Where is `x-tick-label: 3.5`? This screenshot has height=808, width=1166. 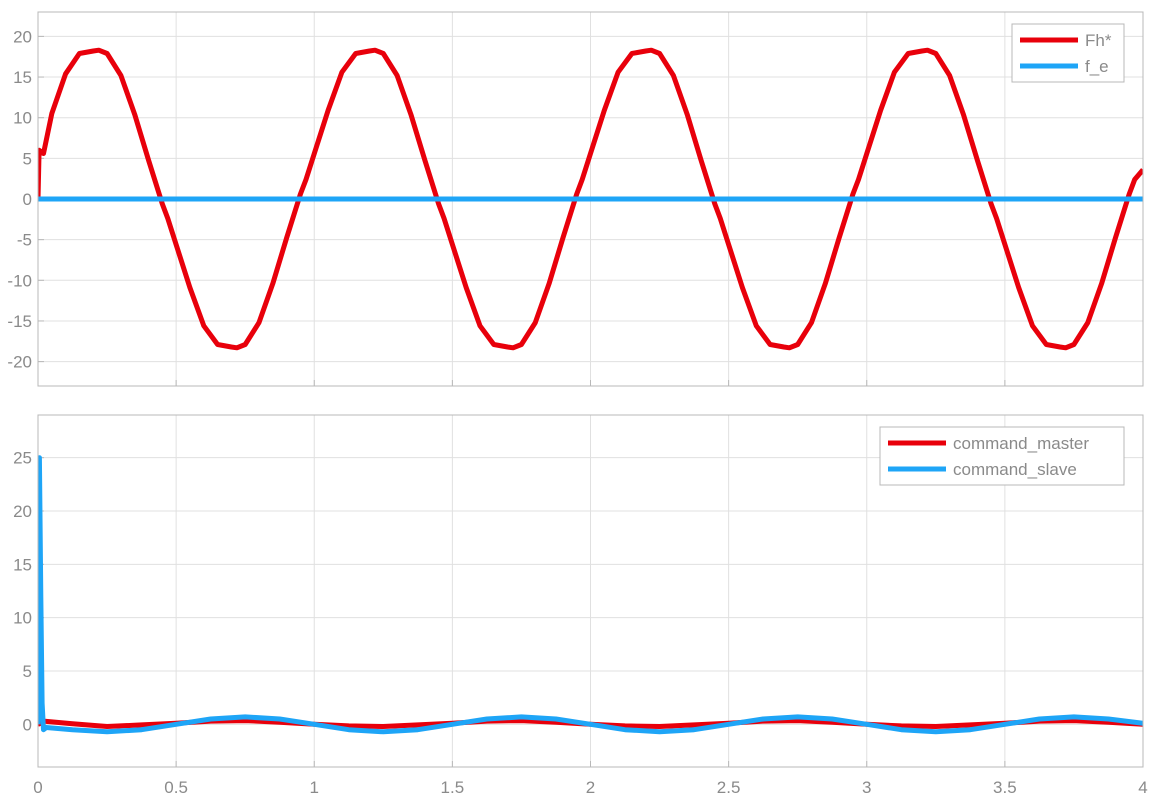 x-tick-label: 3.5 is located at coordinates (1005, 787).